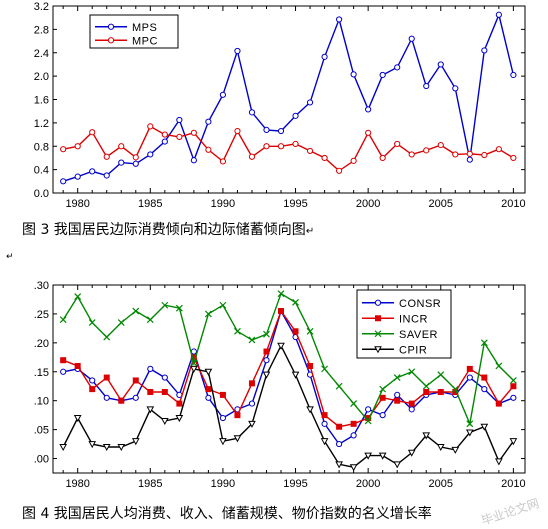  Describe the element at coordinates (41, 7) in the screenshot. I see `y-tick-label: 3.2` at that location.